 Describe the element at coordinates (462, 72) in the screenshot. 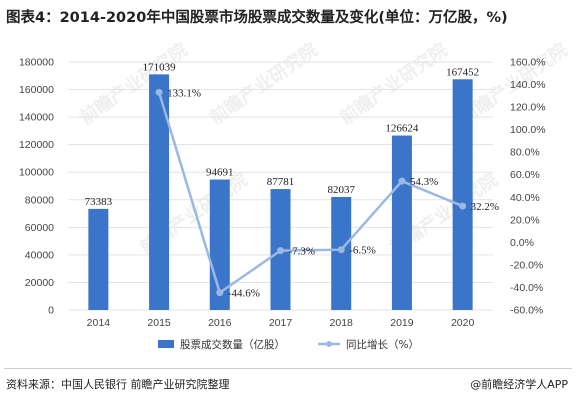

I see `bar-value-label: 167452` at that location.